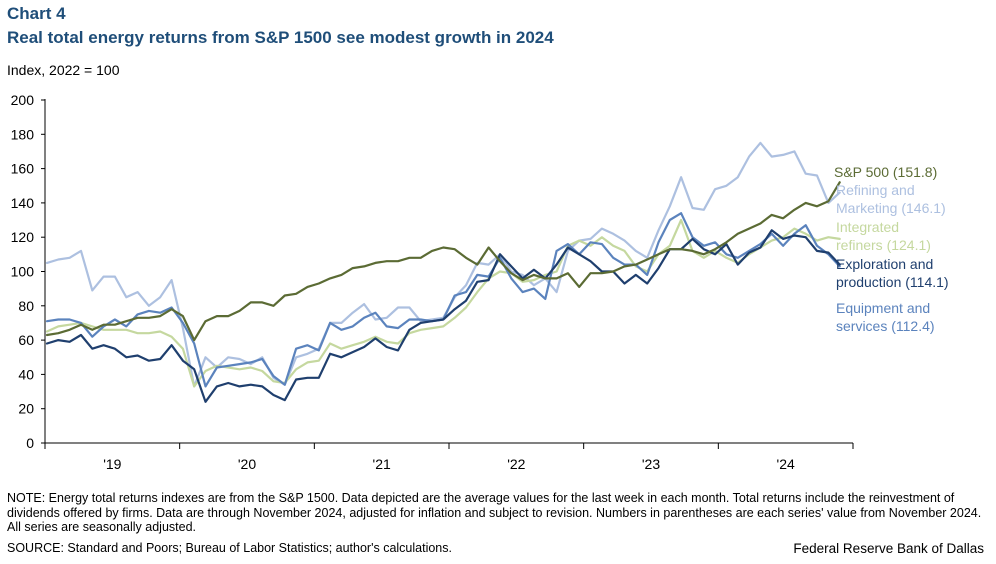 This screenshot has height=564, width=996. What do you see at coordinates (23, 134) in the screenshot?
I see `y-tick-label: 180` at bounding box center [23, 134].